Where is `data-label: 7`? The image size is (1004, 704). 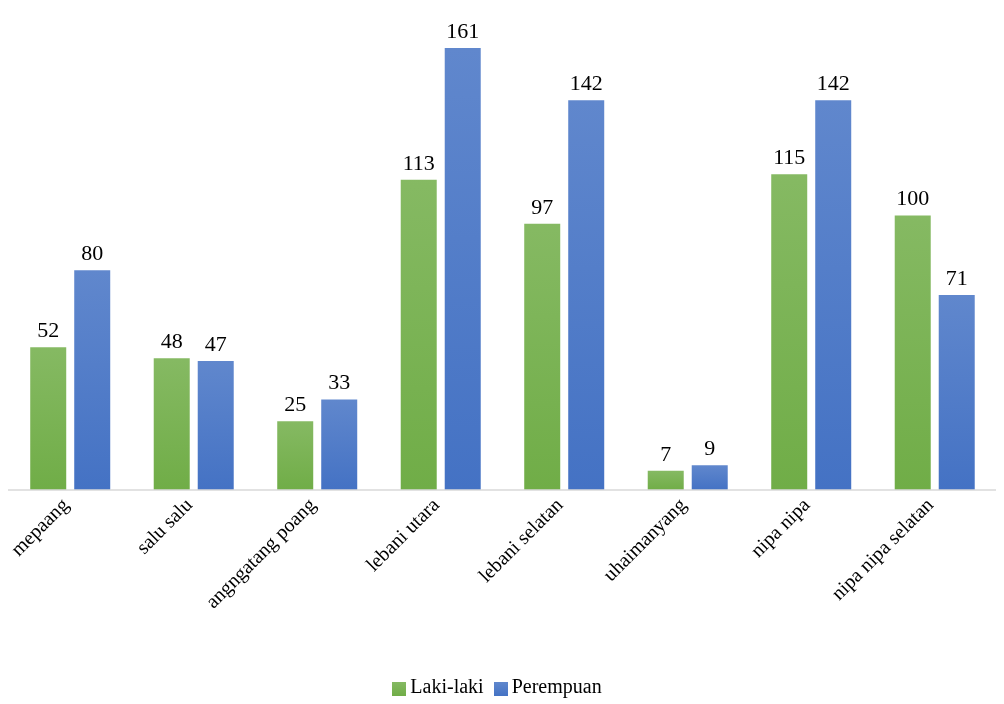
data-label: 7 is located at coordinates (666, 453).